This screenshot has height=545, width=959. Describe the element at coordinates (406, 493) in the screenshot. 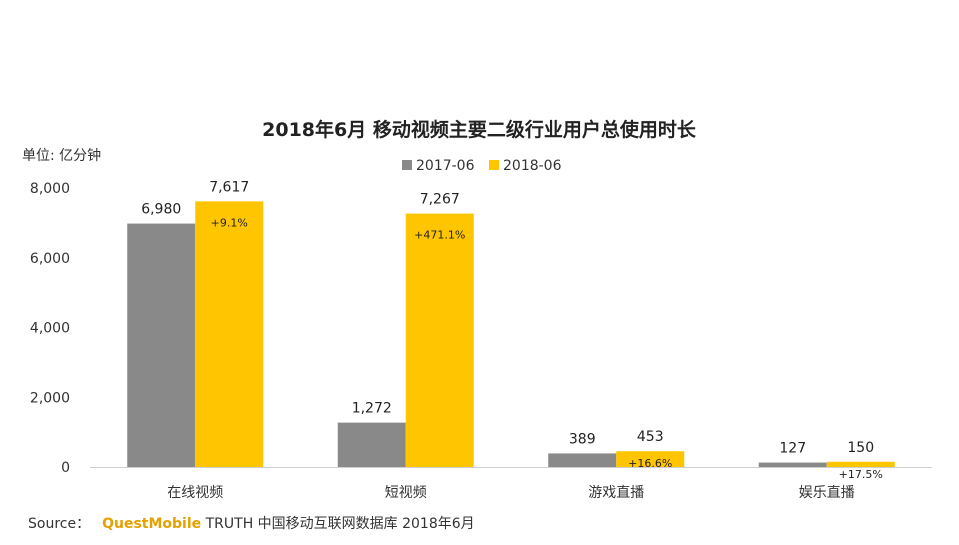

I see `category-label: 短视频` at that location.